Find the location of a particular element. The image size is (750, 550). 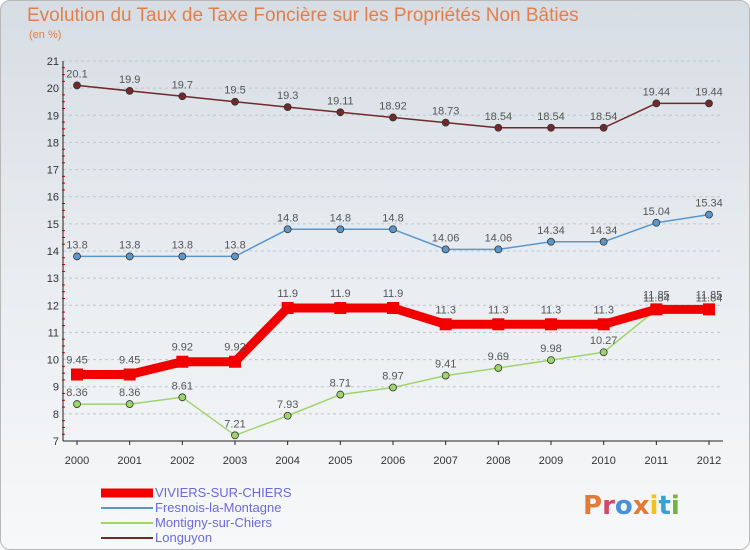

y-tick-label: 8 is located at coordinates (56, 415).